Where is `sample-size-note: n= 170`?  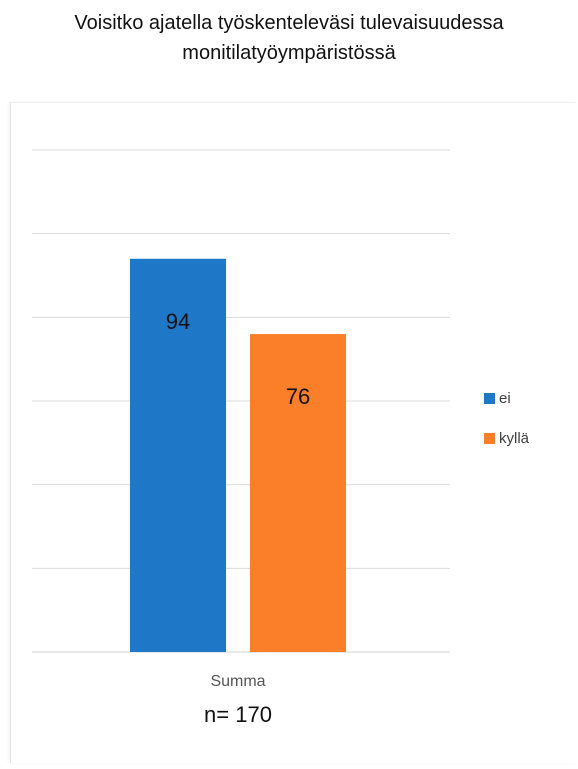 sample-size-note: n= 170 is located at coordinates (238, 714).